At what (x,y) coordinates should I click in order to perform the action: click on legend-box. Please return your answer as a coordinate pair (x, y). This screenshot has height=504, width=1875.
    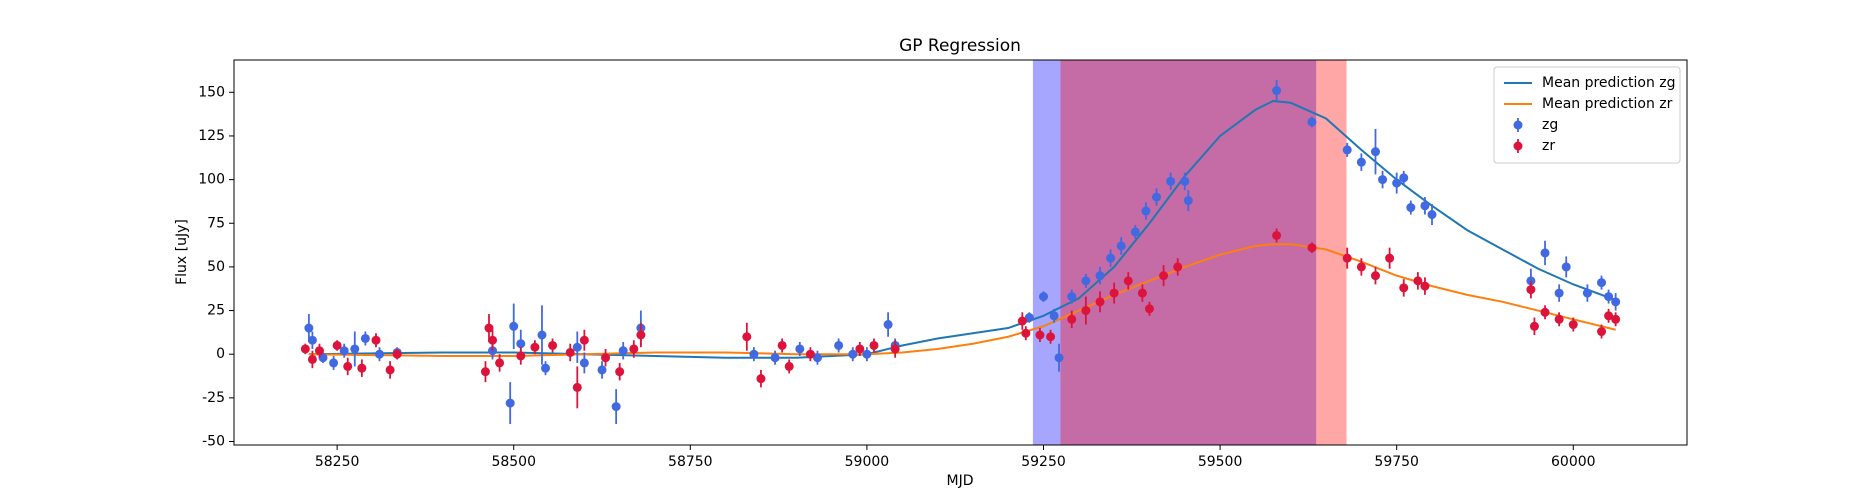
    Looking at the image, I should click on (1587, 115).